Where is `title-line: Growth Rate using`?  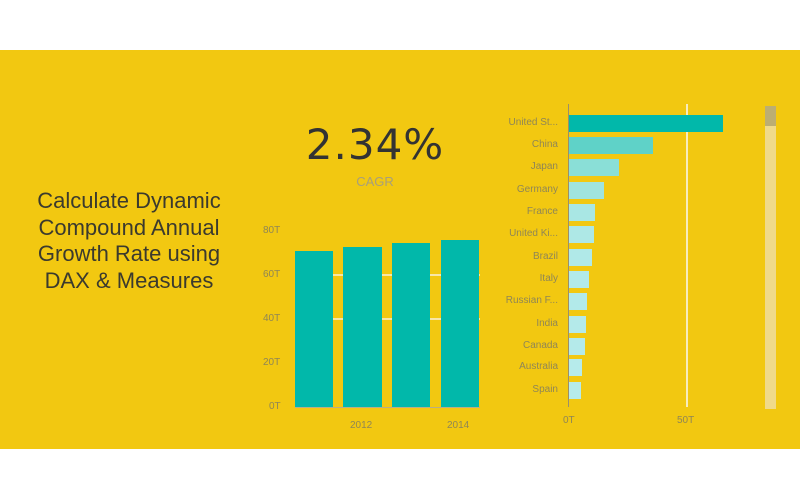
title-line: Growth Rate using is located at coordinates (129, 253).